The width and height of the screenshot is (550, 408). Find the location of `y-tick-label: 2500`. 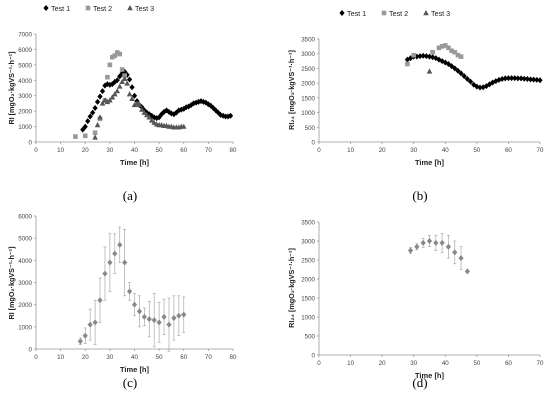

y-tick-label: 2500 is located at coordinates (308, 261).